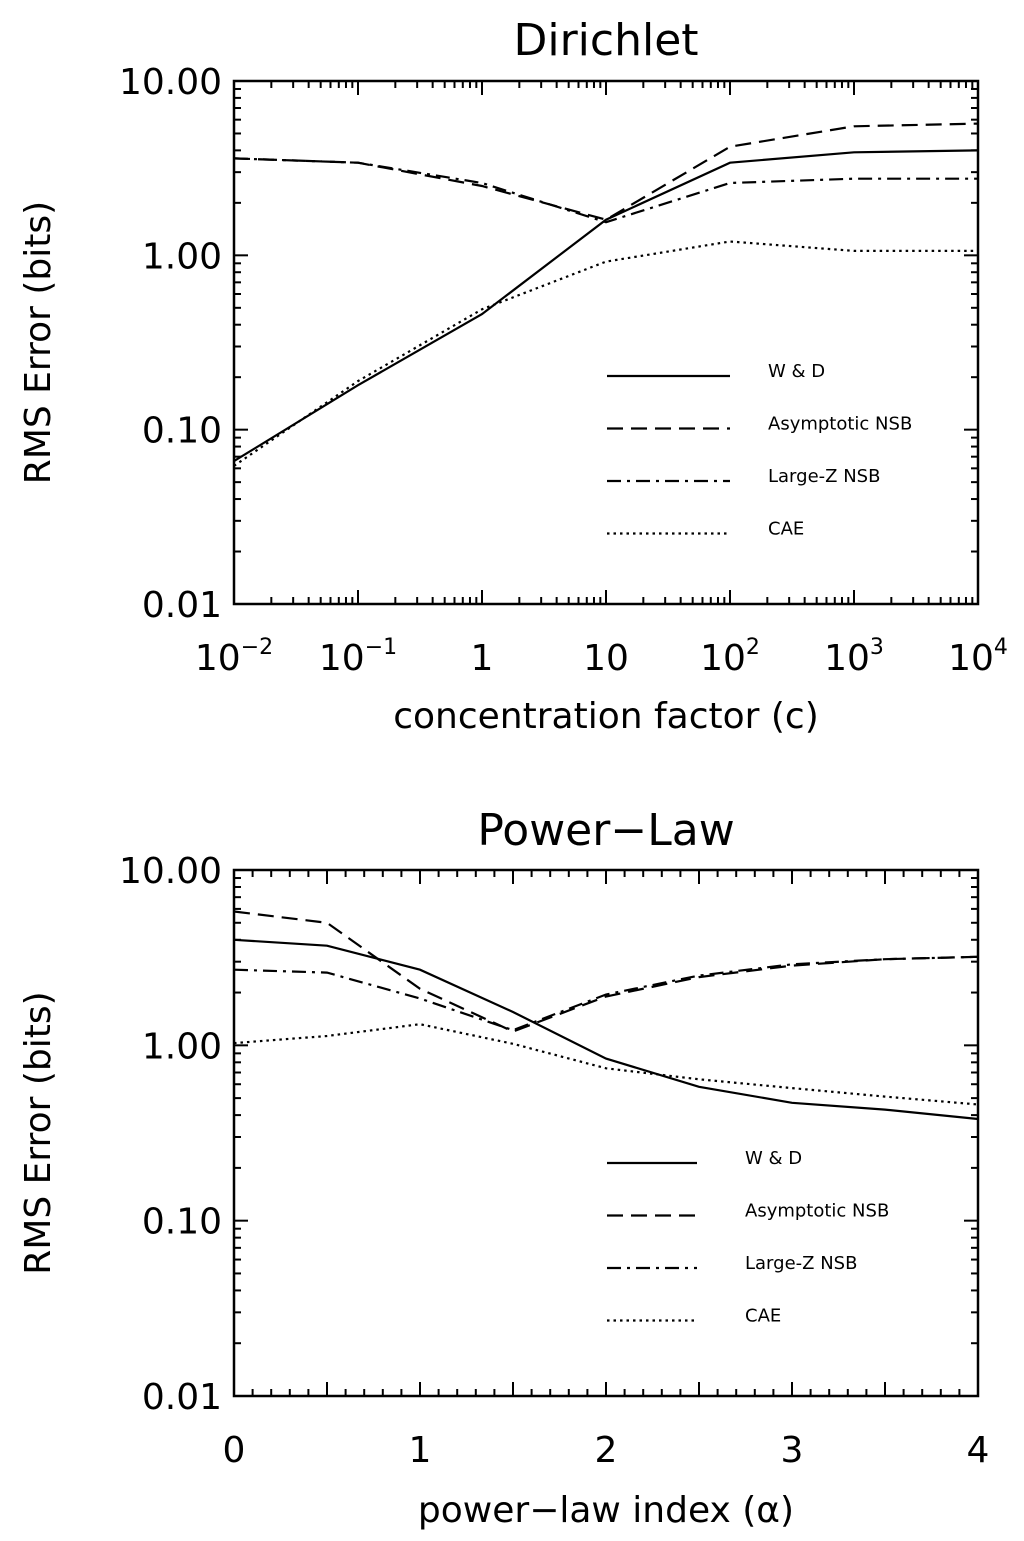  Describe the element at coordinates (792, 1450) in the screenshot. I see `x-tick-label: 3` at that location.